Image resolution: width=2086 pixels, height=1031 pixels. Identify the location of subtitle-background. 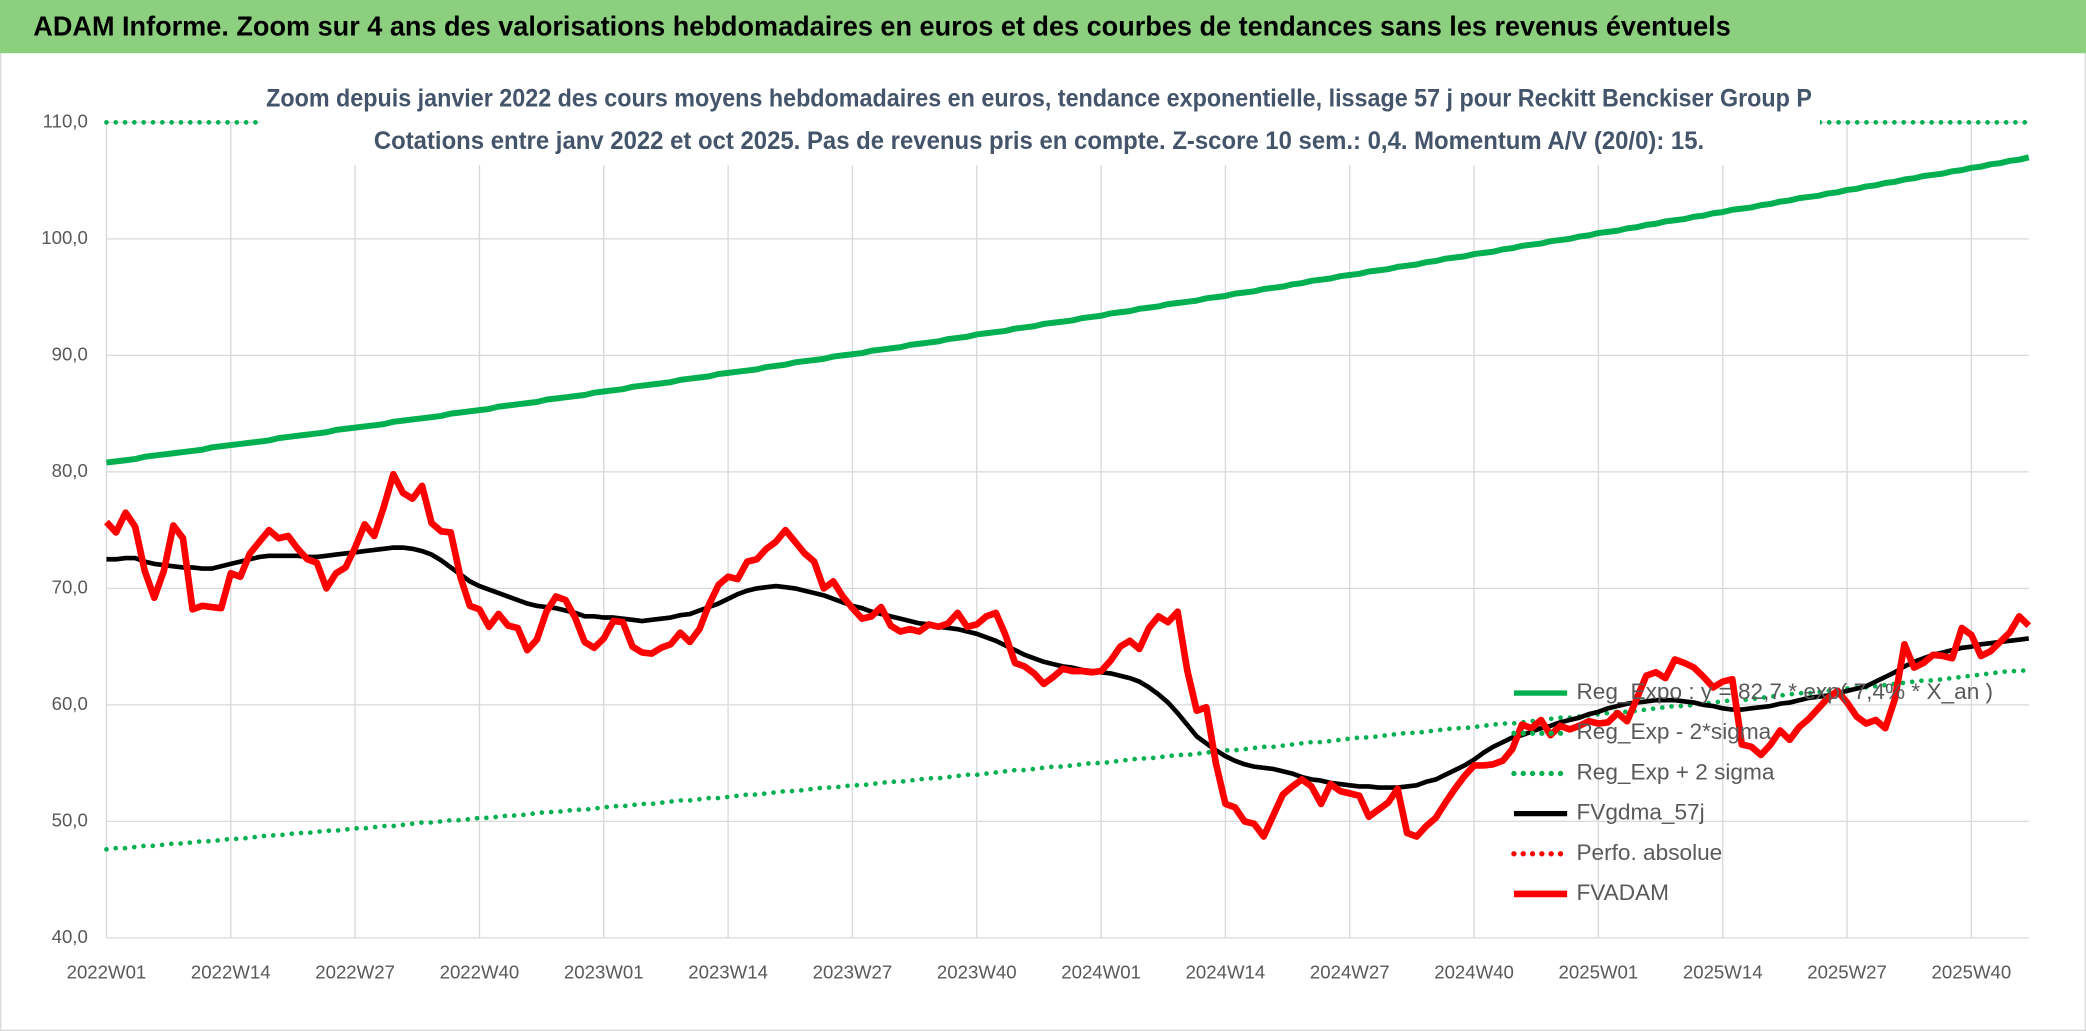
(1040, 121).